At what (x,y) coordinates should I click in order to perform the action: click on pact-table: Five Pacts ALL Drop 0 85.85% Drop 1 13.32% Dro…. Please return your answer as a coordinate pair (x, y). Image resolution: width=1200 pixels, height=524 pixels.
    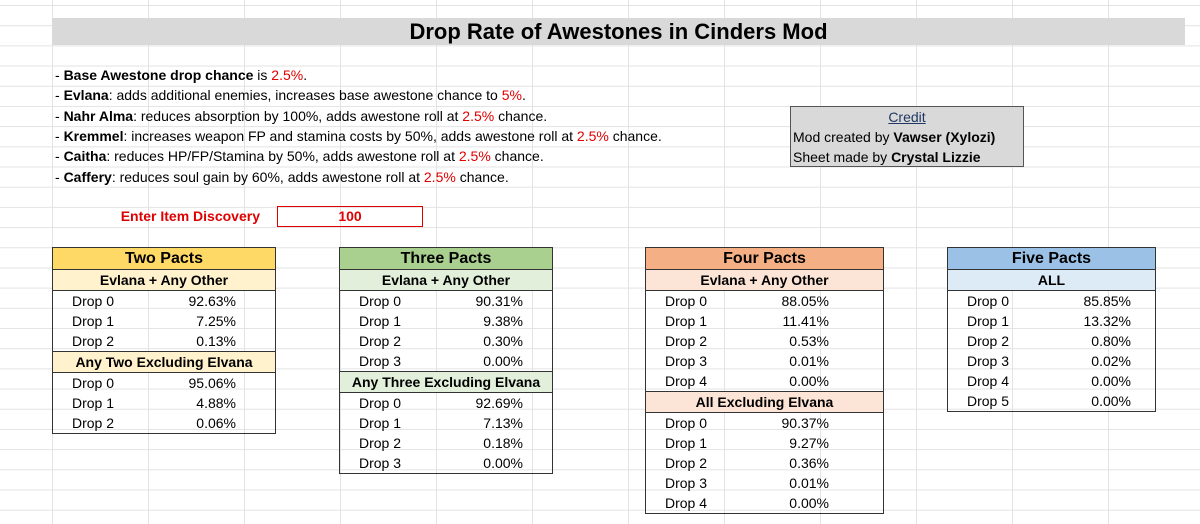
    Looking at the image, I should click on (1051, 329).